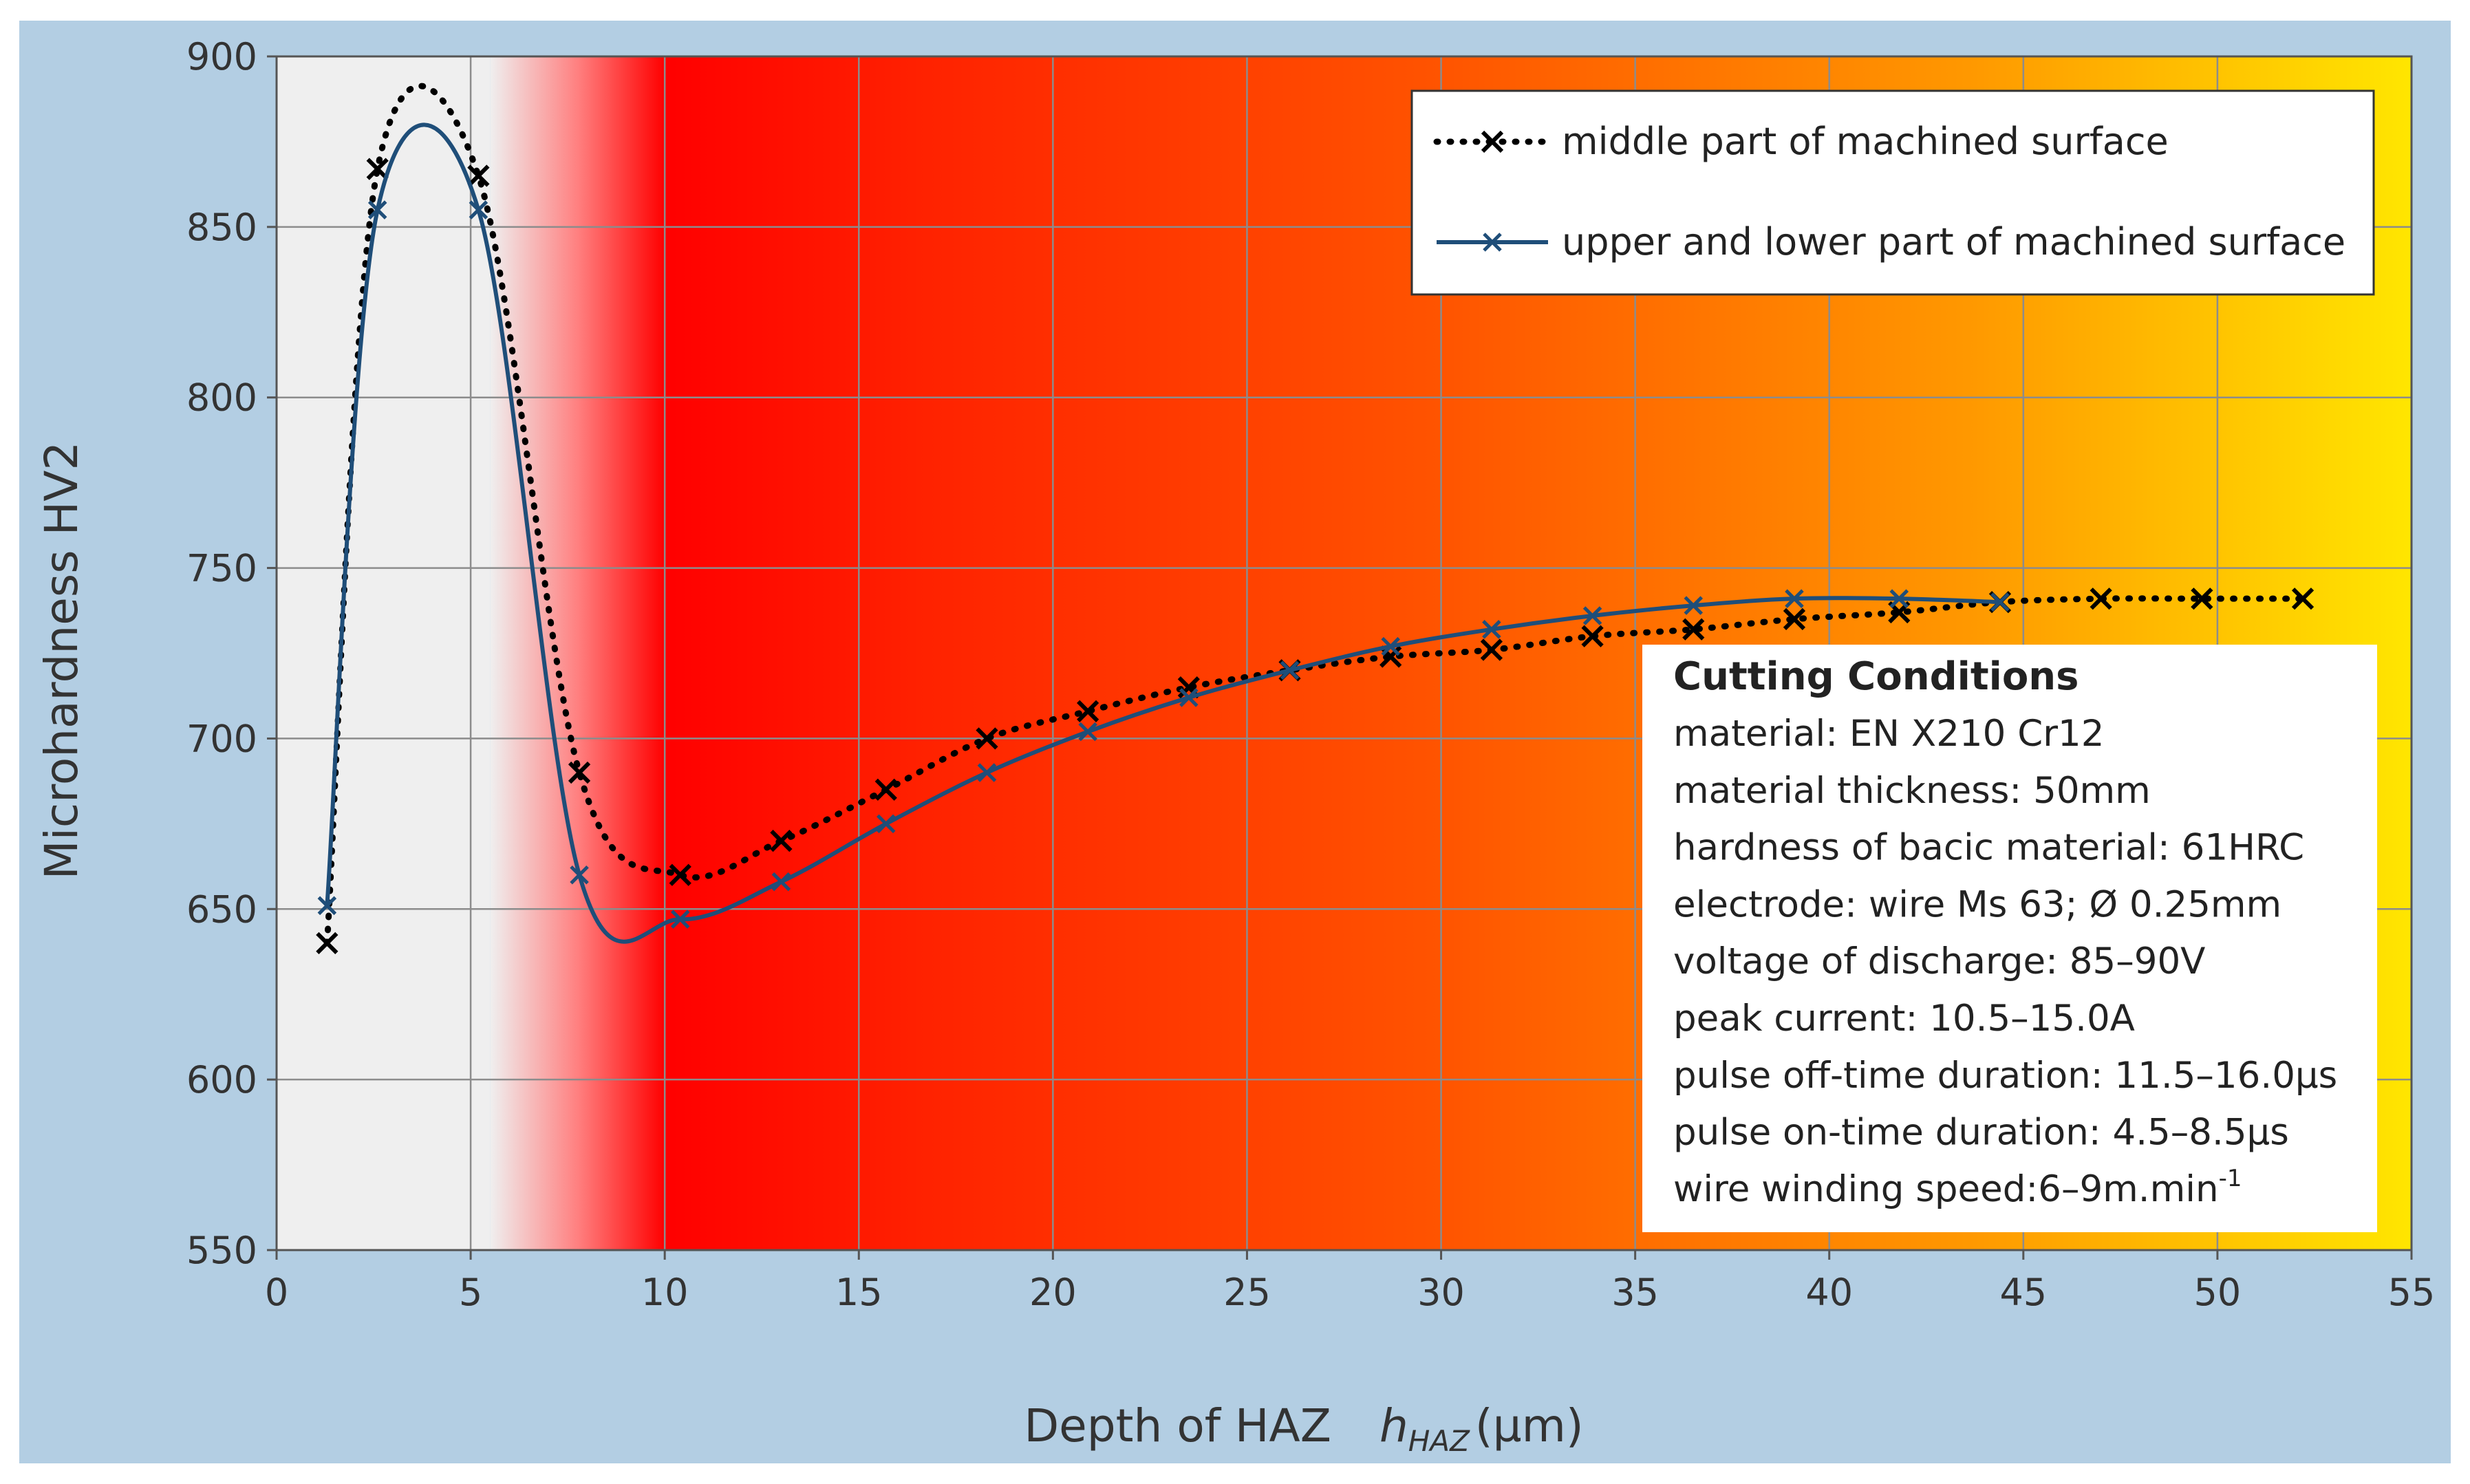 The height and width of the screenshot is (1484, 2470). I want to click on y-axis-title: Microhardness HV2, so click(62, 661).